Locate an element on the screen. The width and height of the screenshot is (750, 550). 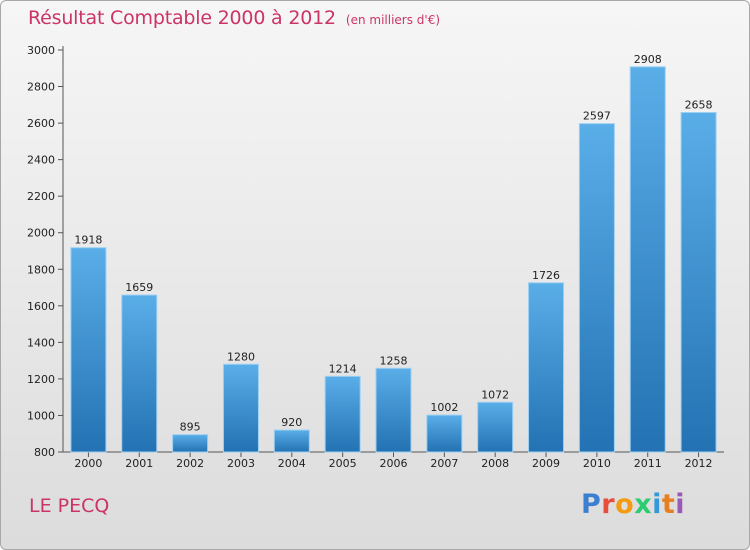
y-tick-label: 2800 is located at coordinates (41, 87).